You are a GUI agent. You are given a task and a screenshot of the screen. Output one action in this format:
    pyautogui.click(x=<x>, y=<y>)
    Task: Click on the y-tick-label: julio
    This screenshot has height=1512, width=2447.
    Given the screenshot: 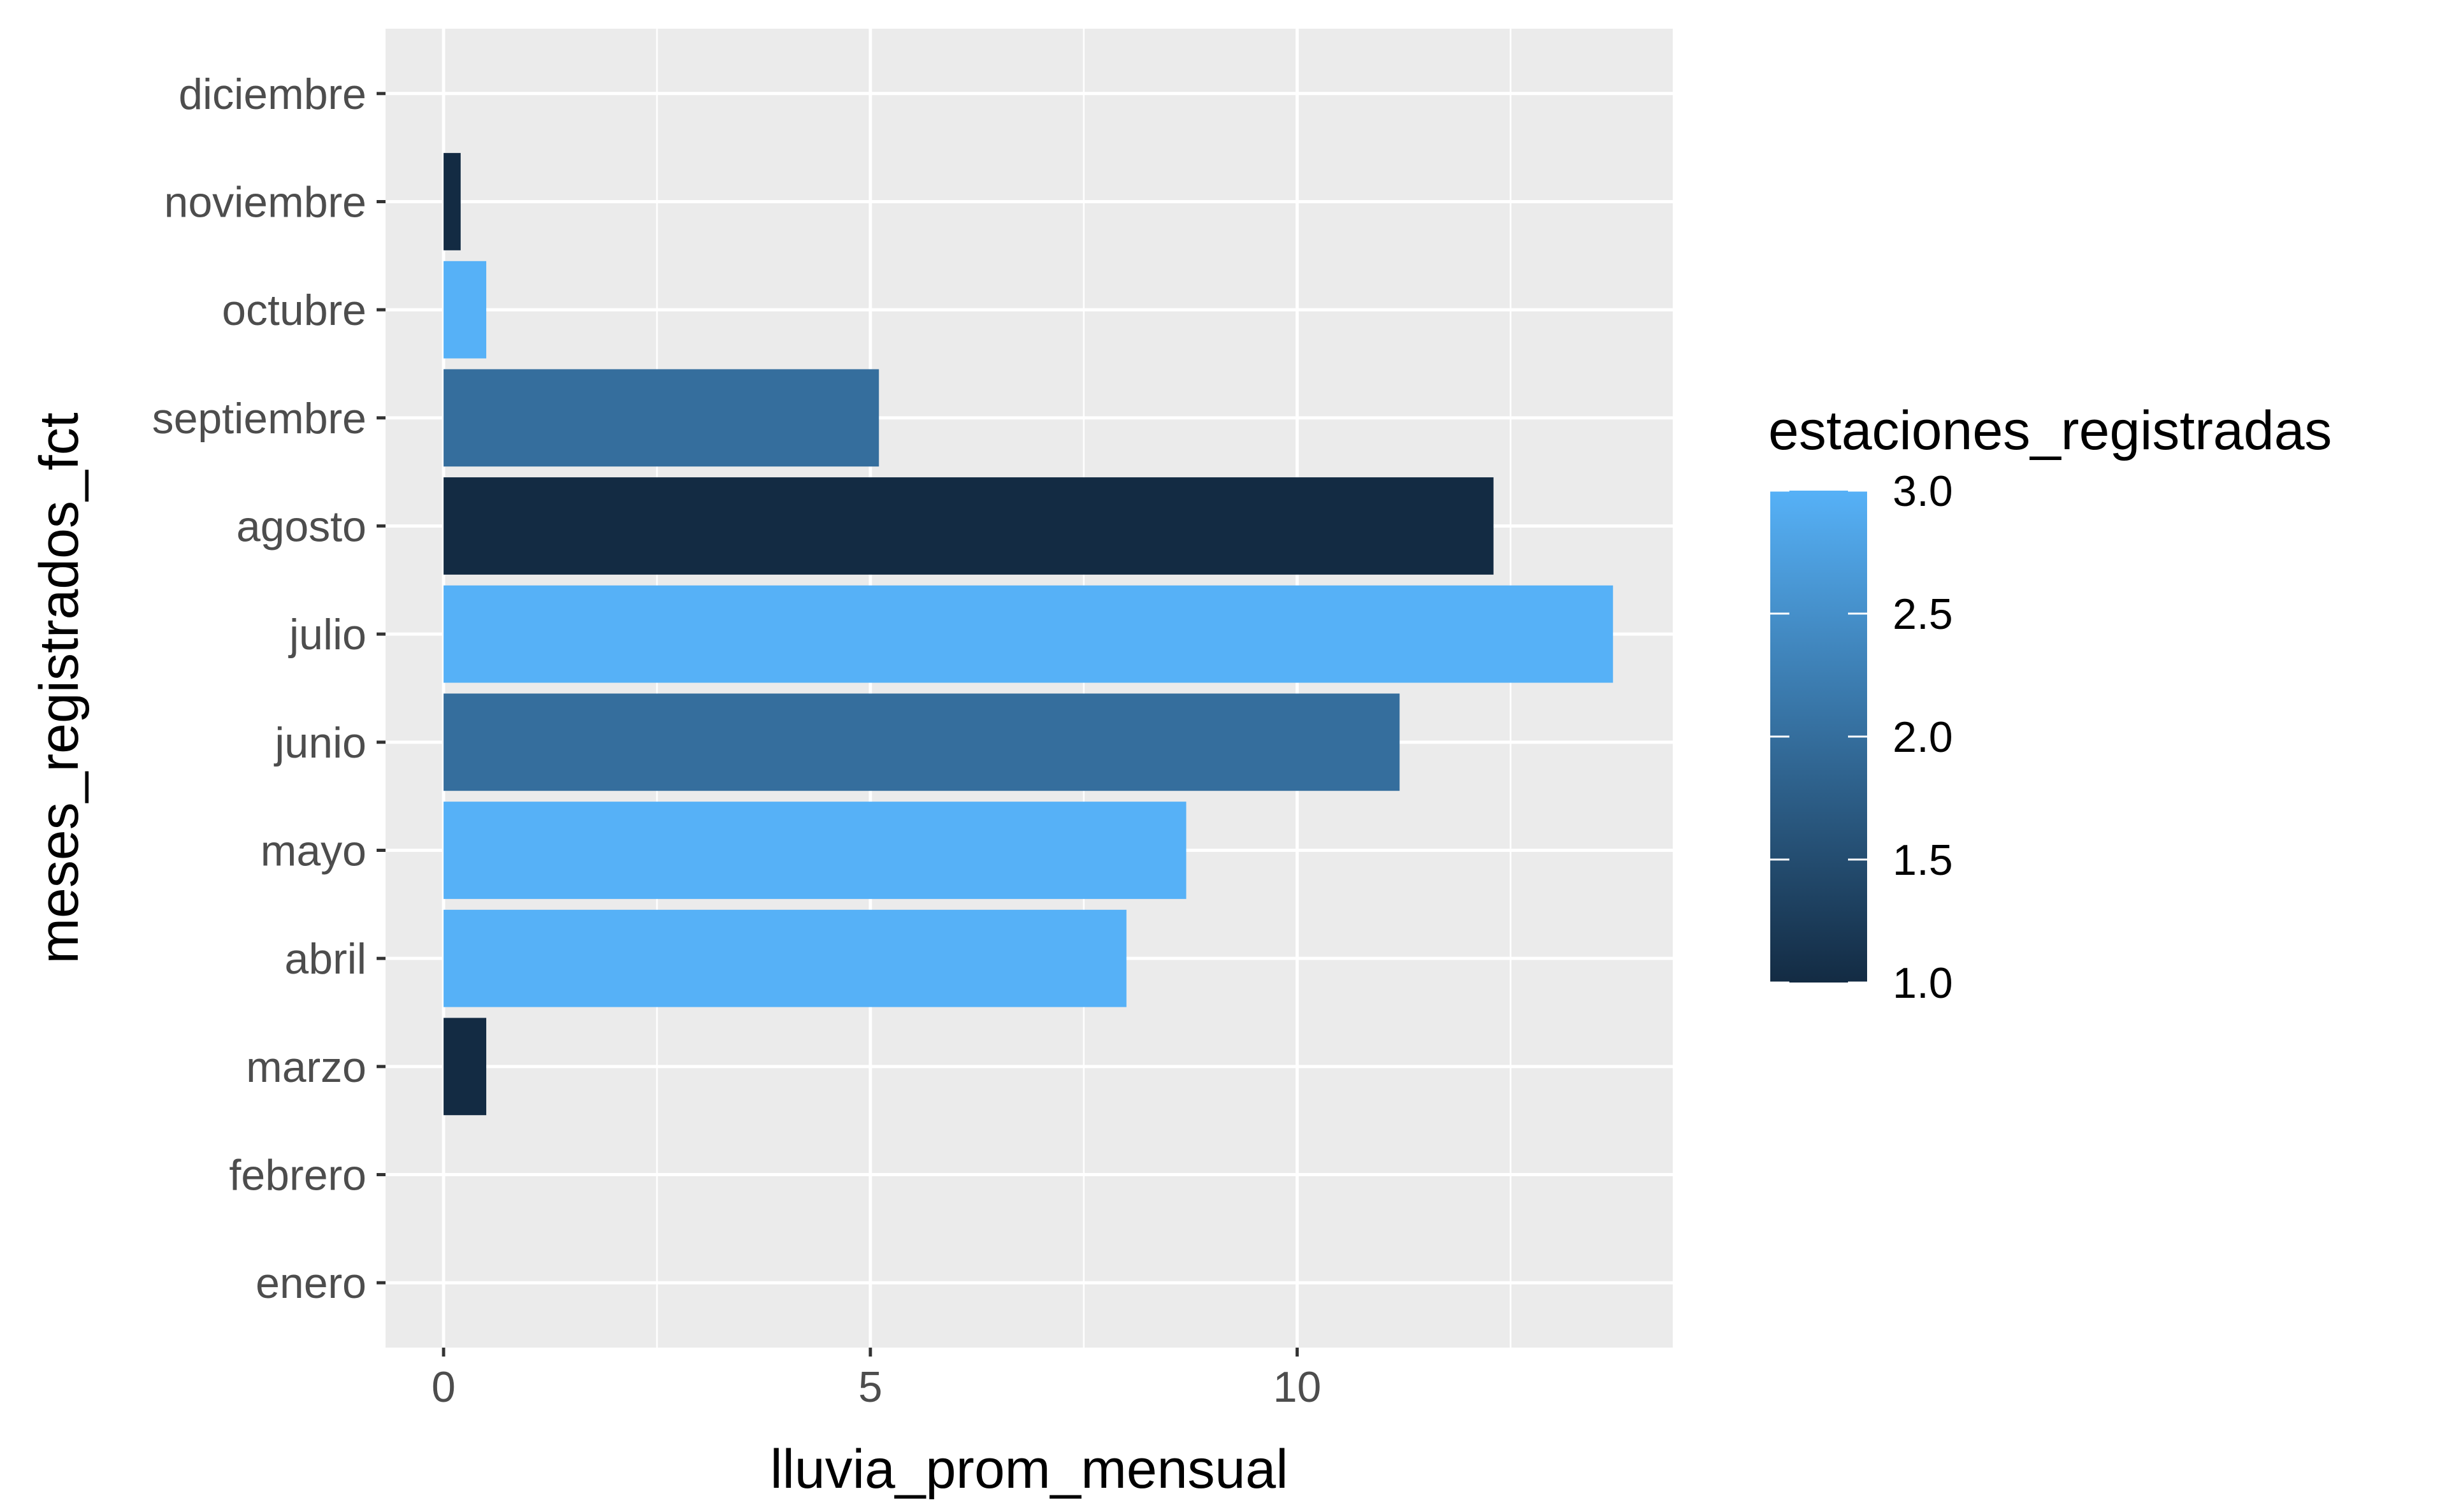 What is the action you would take?
    pyautogui.click(x=327, y=634)
    